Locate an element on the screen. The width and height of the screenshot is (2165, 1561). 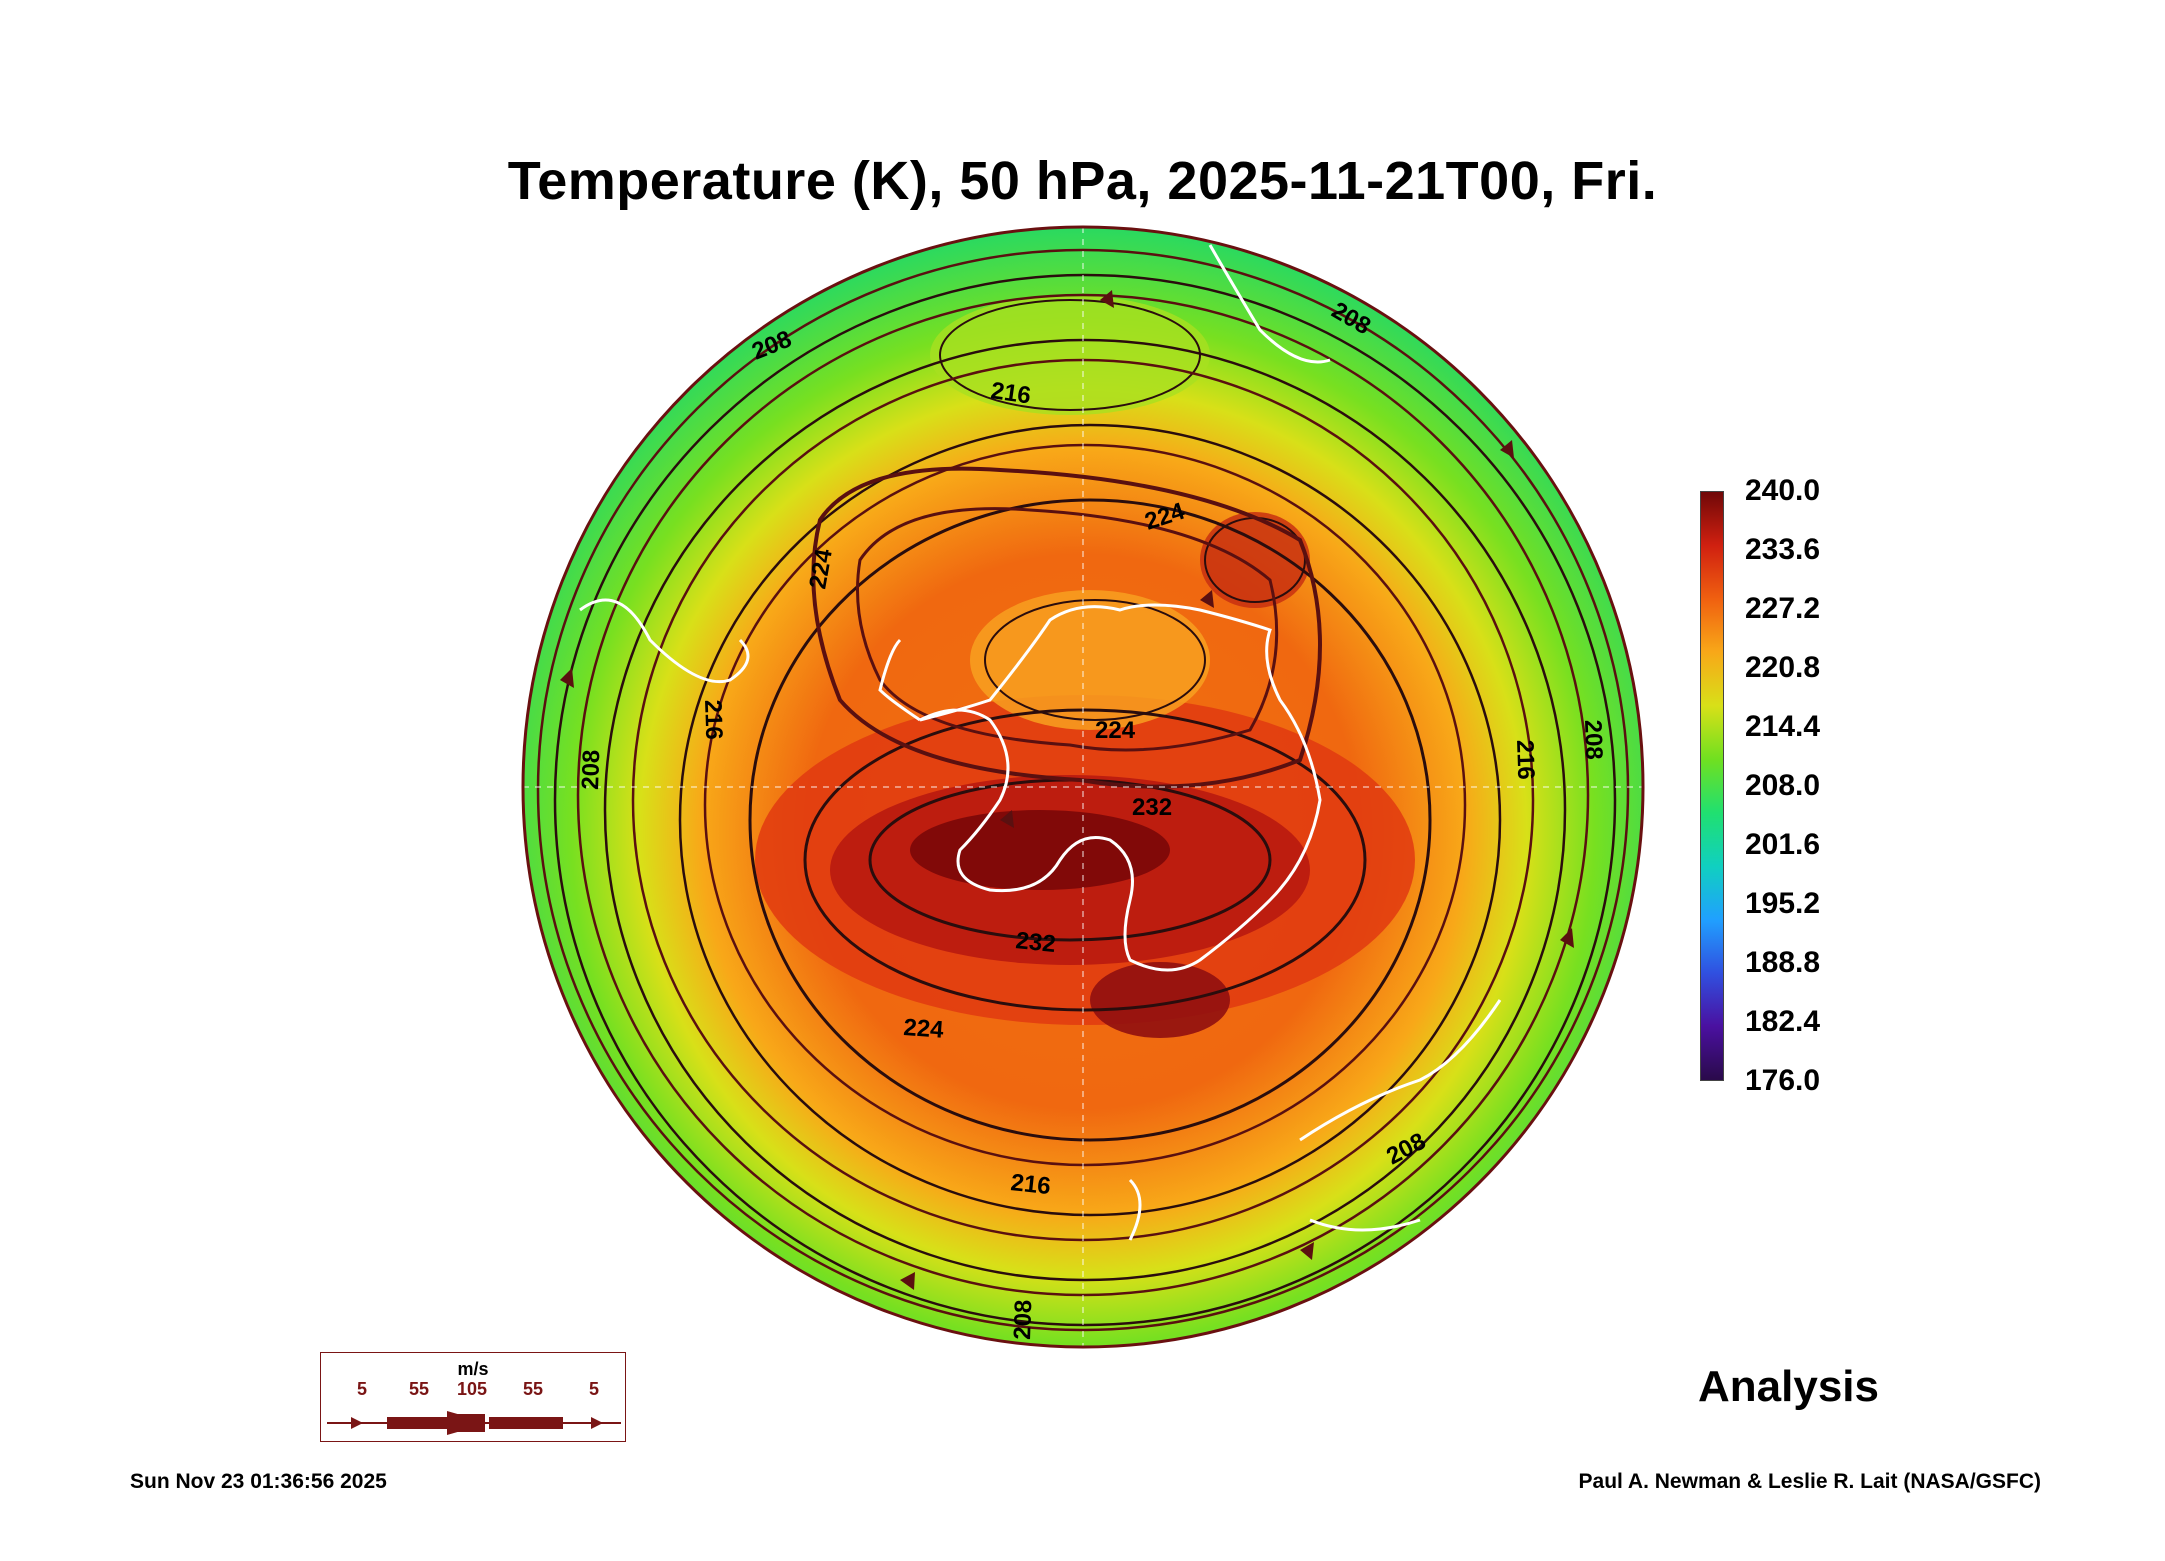
colorbar-tick-label: 188.8 is located at coordinates (1783, 962).